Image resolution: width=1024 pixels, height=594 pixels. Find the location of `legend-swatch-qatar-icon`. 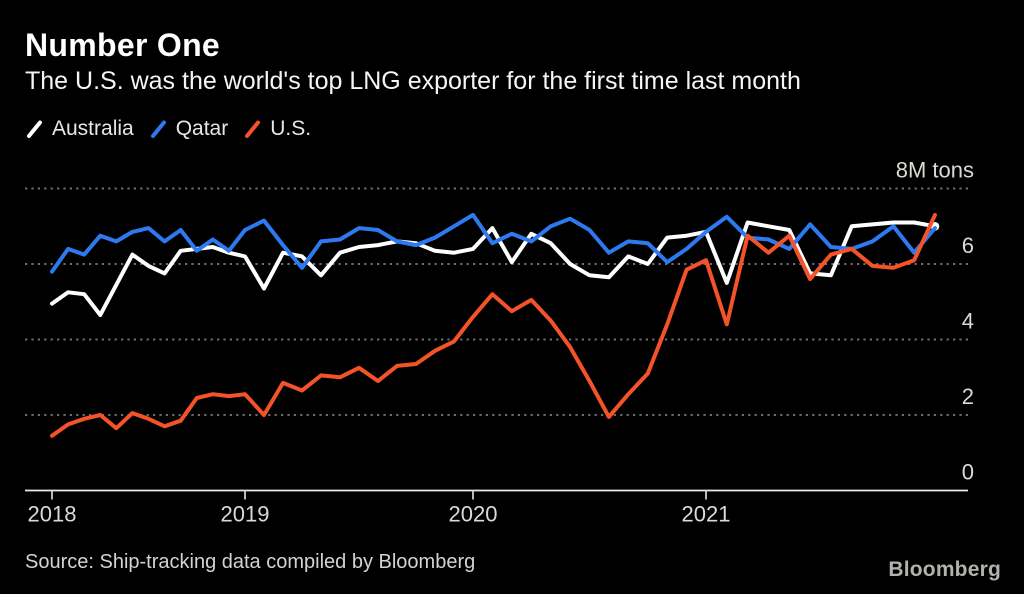

legend-swatch-qatar-icon is located at coordinates (158, 129).